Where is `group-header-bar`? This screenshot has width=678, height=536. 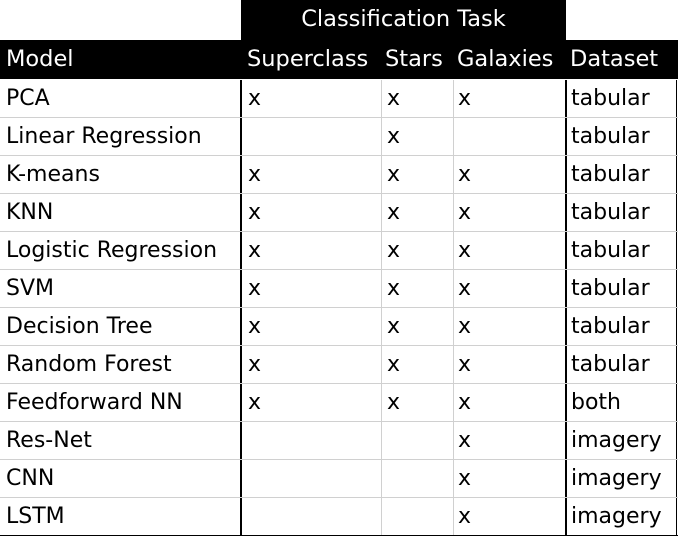 group-header-bar is located at coordinates (403, 20).